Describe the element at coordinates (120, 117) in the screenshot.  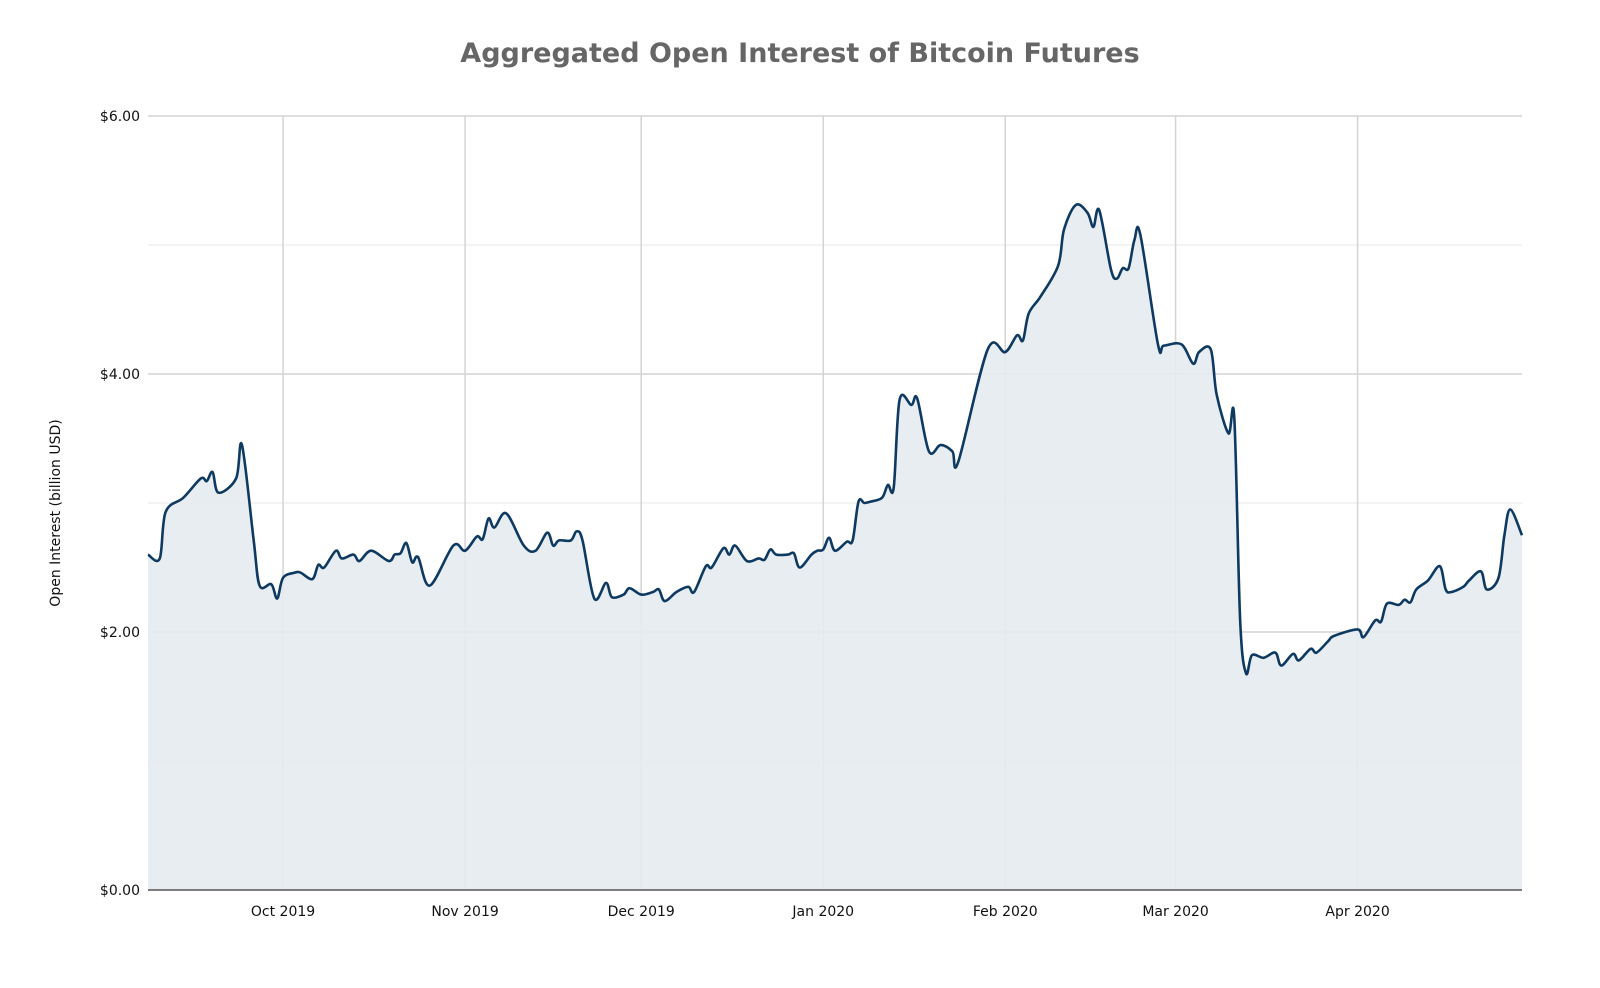
I see `y-tick-label: $6.00` at that location.